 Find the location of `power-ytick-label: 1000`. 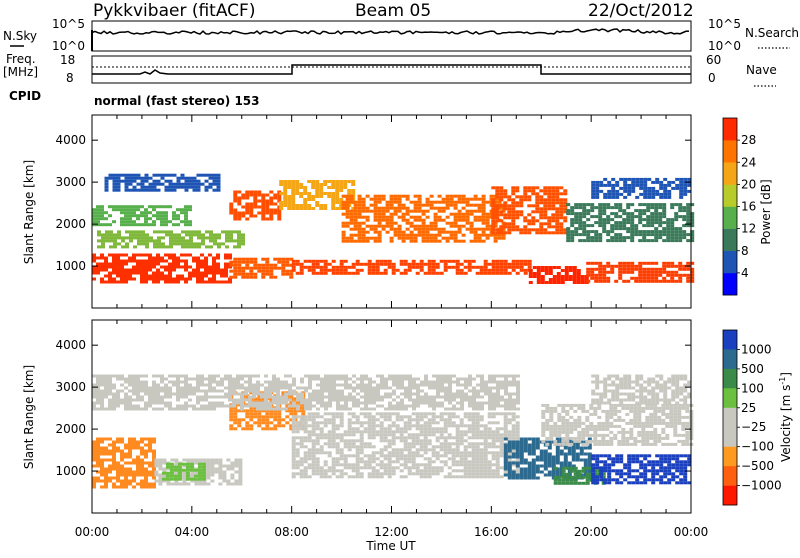

power-ytick-label: 1000 is located at coordinates (70, 266).